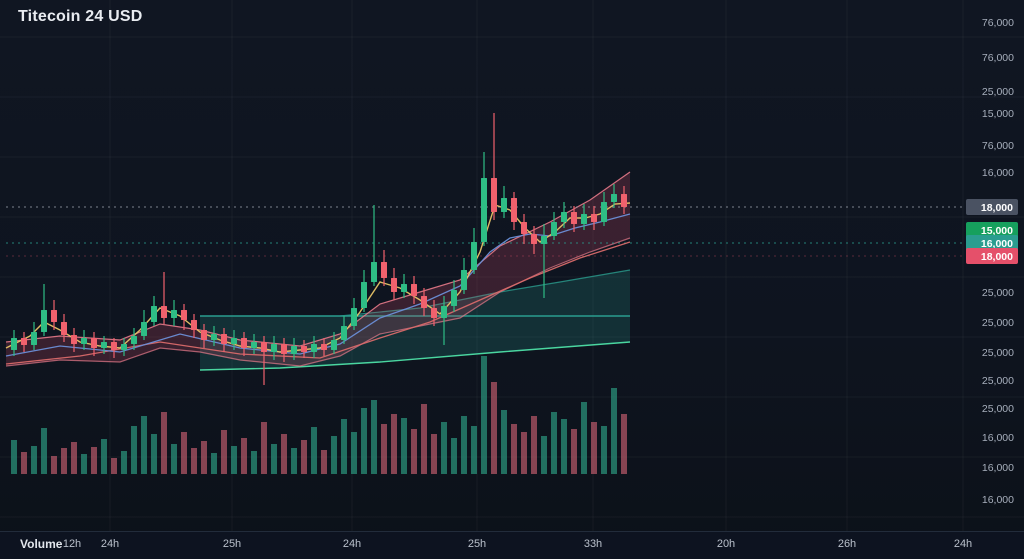  I want to click on time-axis-label: 33h, so click(593, 544).